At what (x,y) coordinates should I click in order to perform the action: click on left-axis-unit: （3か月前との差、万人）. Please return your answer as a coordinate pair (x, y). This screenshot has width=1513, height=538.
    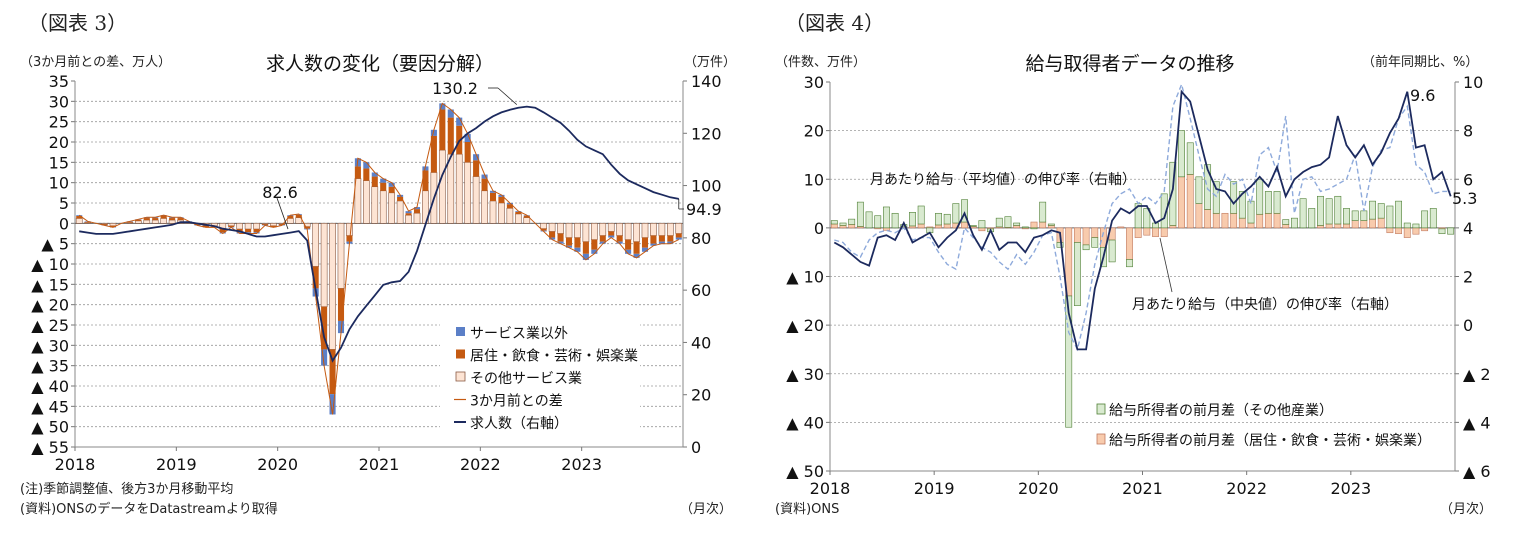
    Looking at the image, I should click on (95, 62).